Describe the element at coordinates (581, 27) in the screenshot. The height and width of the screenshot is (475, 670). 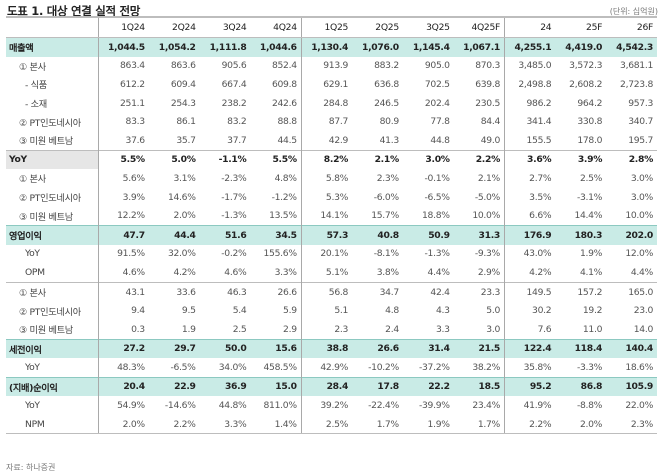
I see `column-header-25f: 25F` at that location.